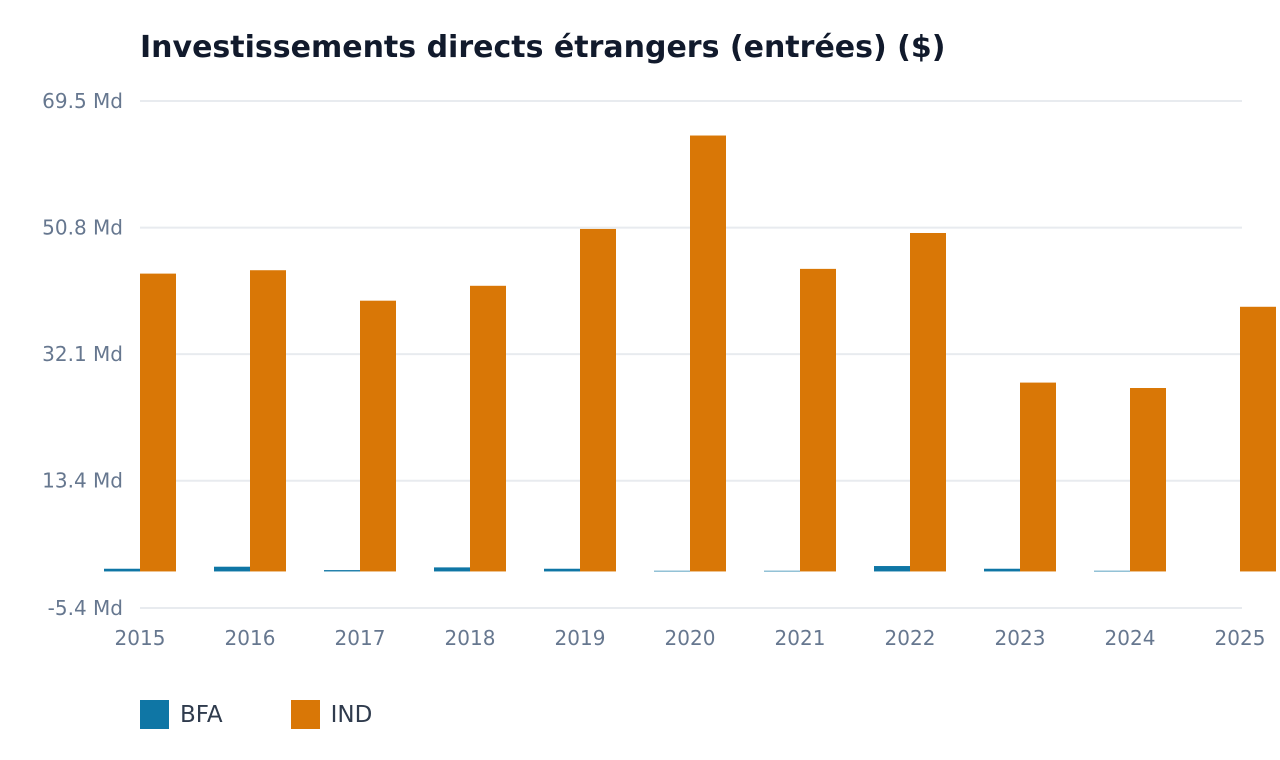 This screenshot has width=1280, height=760. Describe the element at coordinates (268, 421) in the screenshot. I see `bar-ind-2016` at that location.